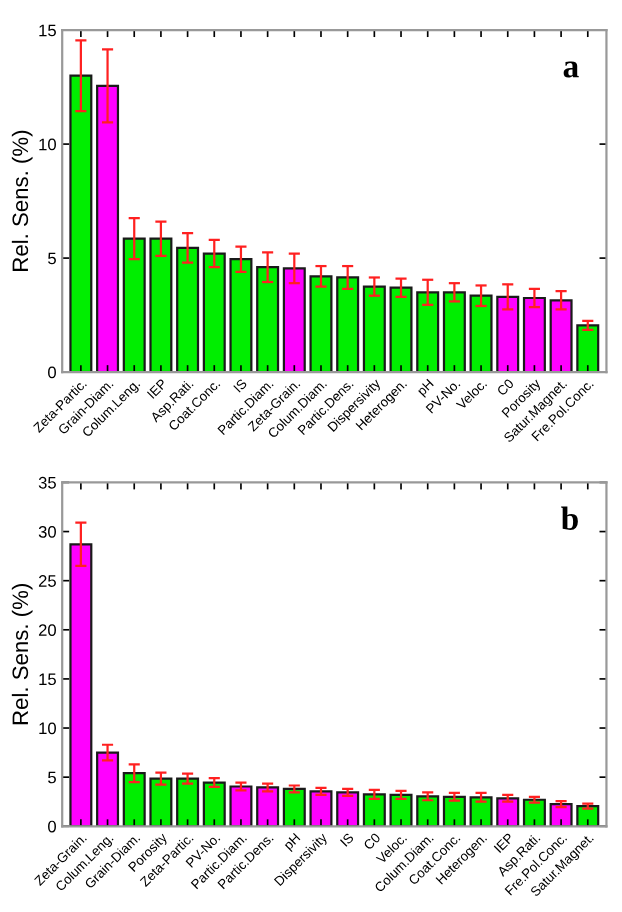  What do you see at coordinates (569, 518) in the screenshot?
I see `annotation: b` at bounding box center [569, 518].